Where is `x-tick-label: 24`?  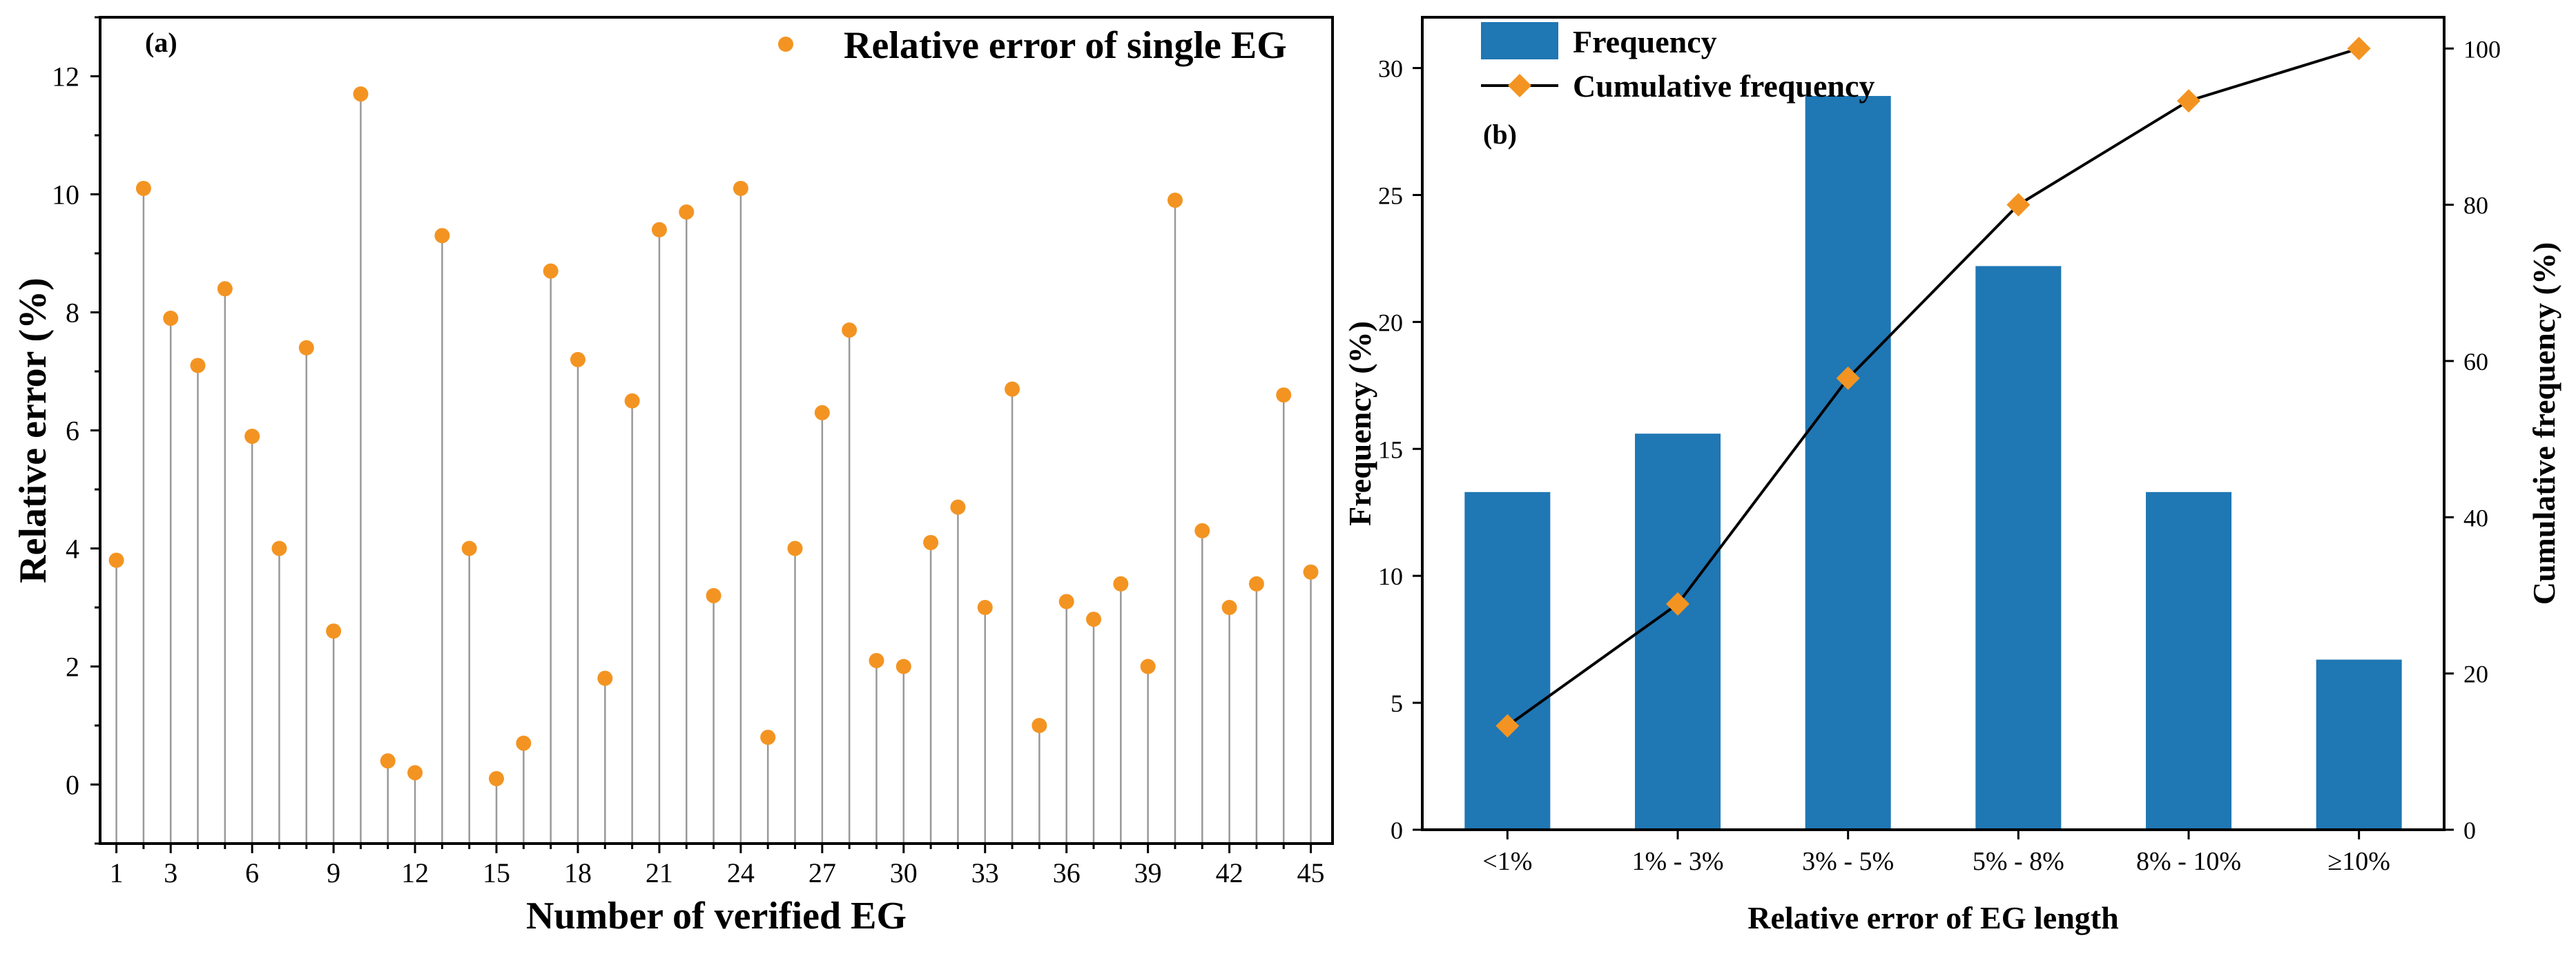 x-tick-label: 24 is located at coordinates (741, 872).